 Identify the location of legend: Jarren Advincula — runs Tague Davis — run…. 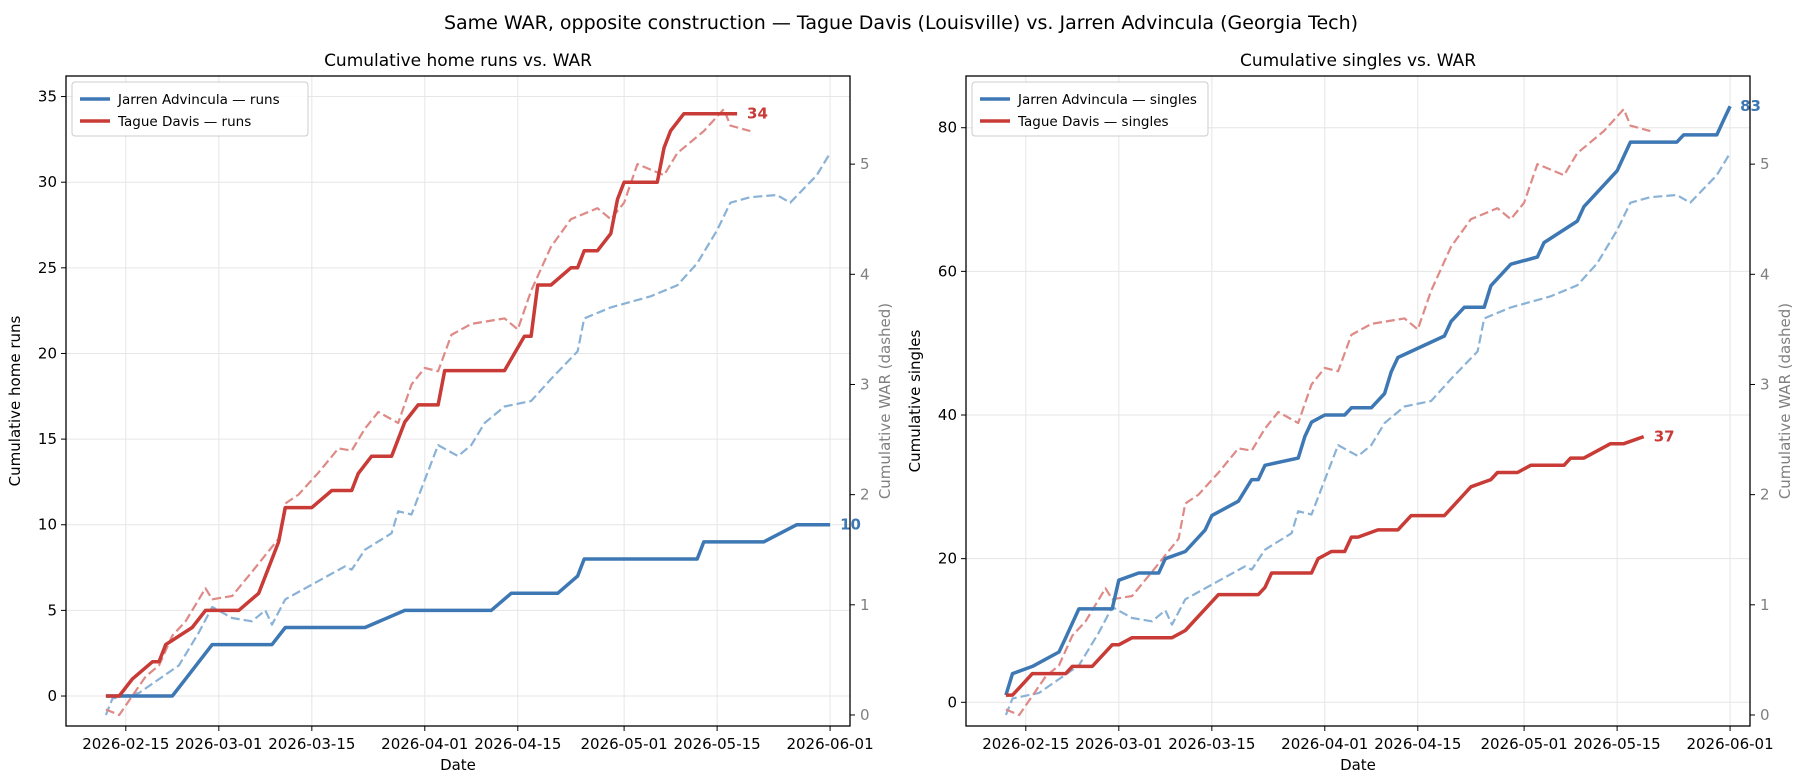
(190, 109).